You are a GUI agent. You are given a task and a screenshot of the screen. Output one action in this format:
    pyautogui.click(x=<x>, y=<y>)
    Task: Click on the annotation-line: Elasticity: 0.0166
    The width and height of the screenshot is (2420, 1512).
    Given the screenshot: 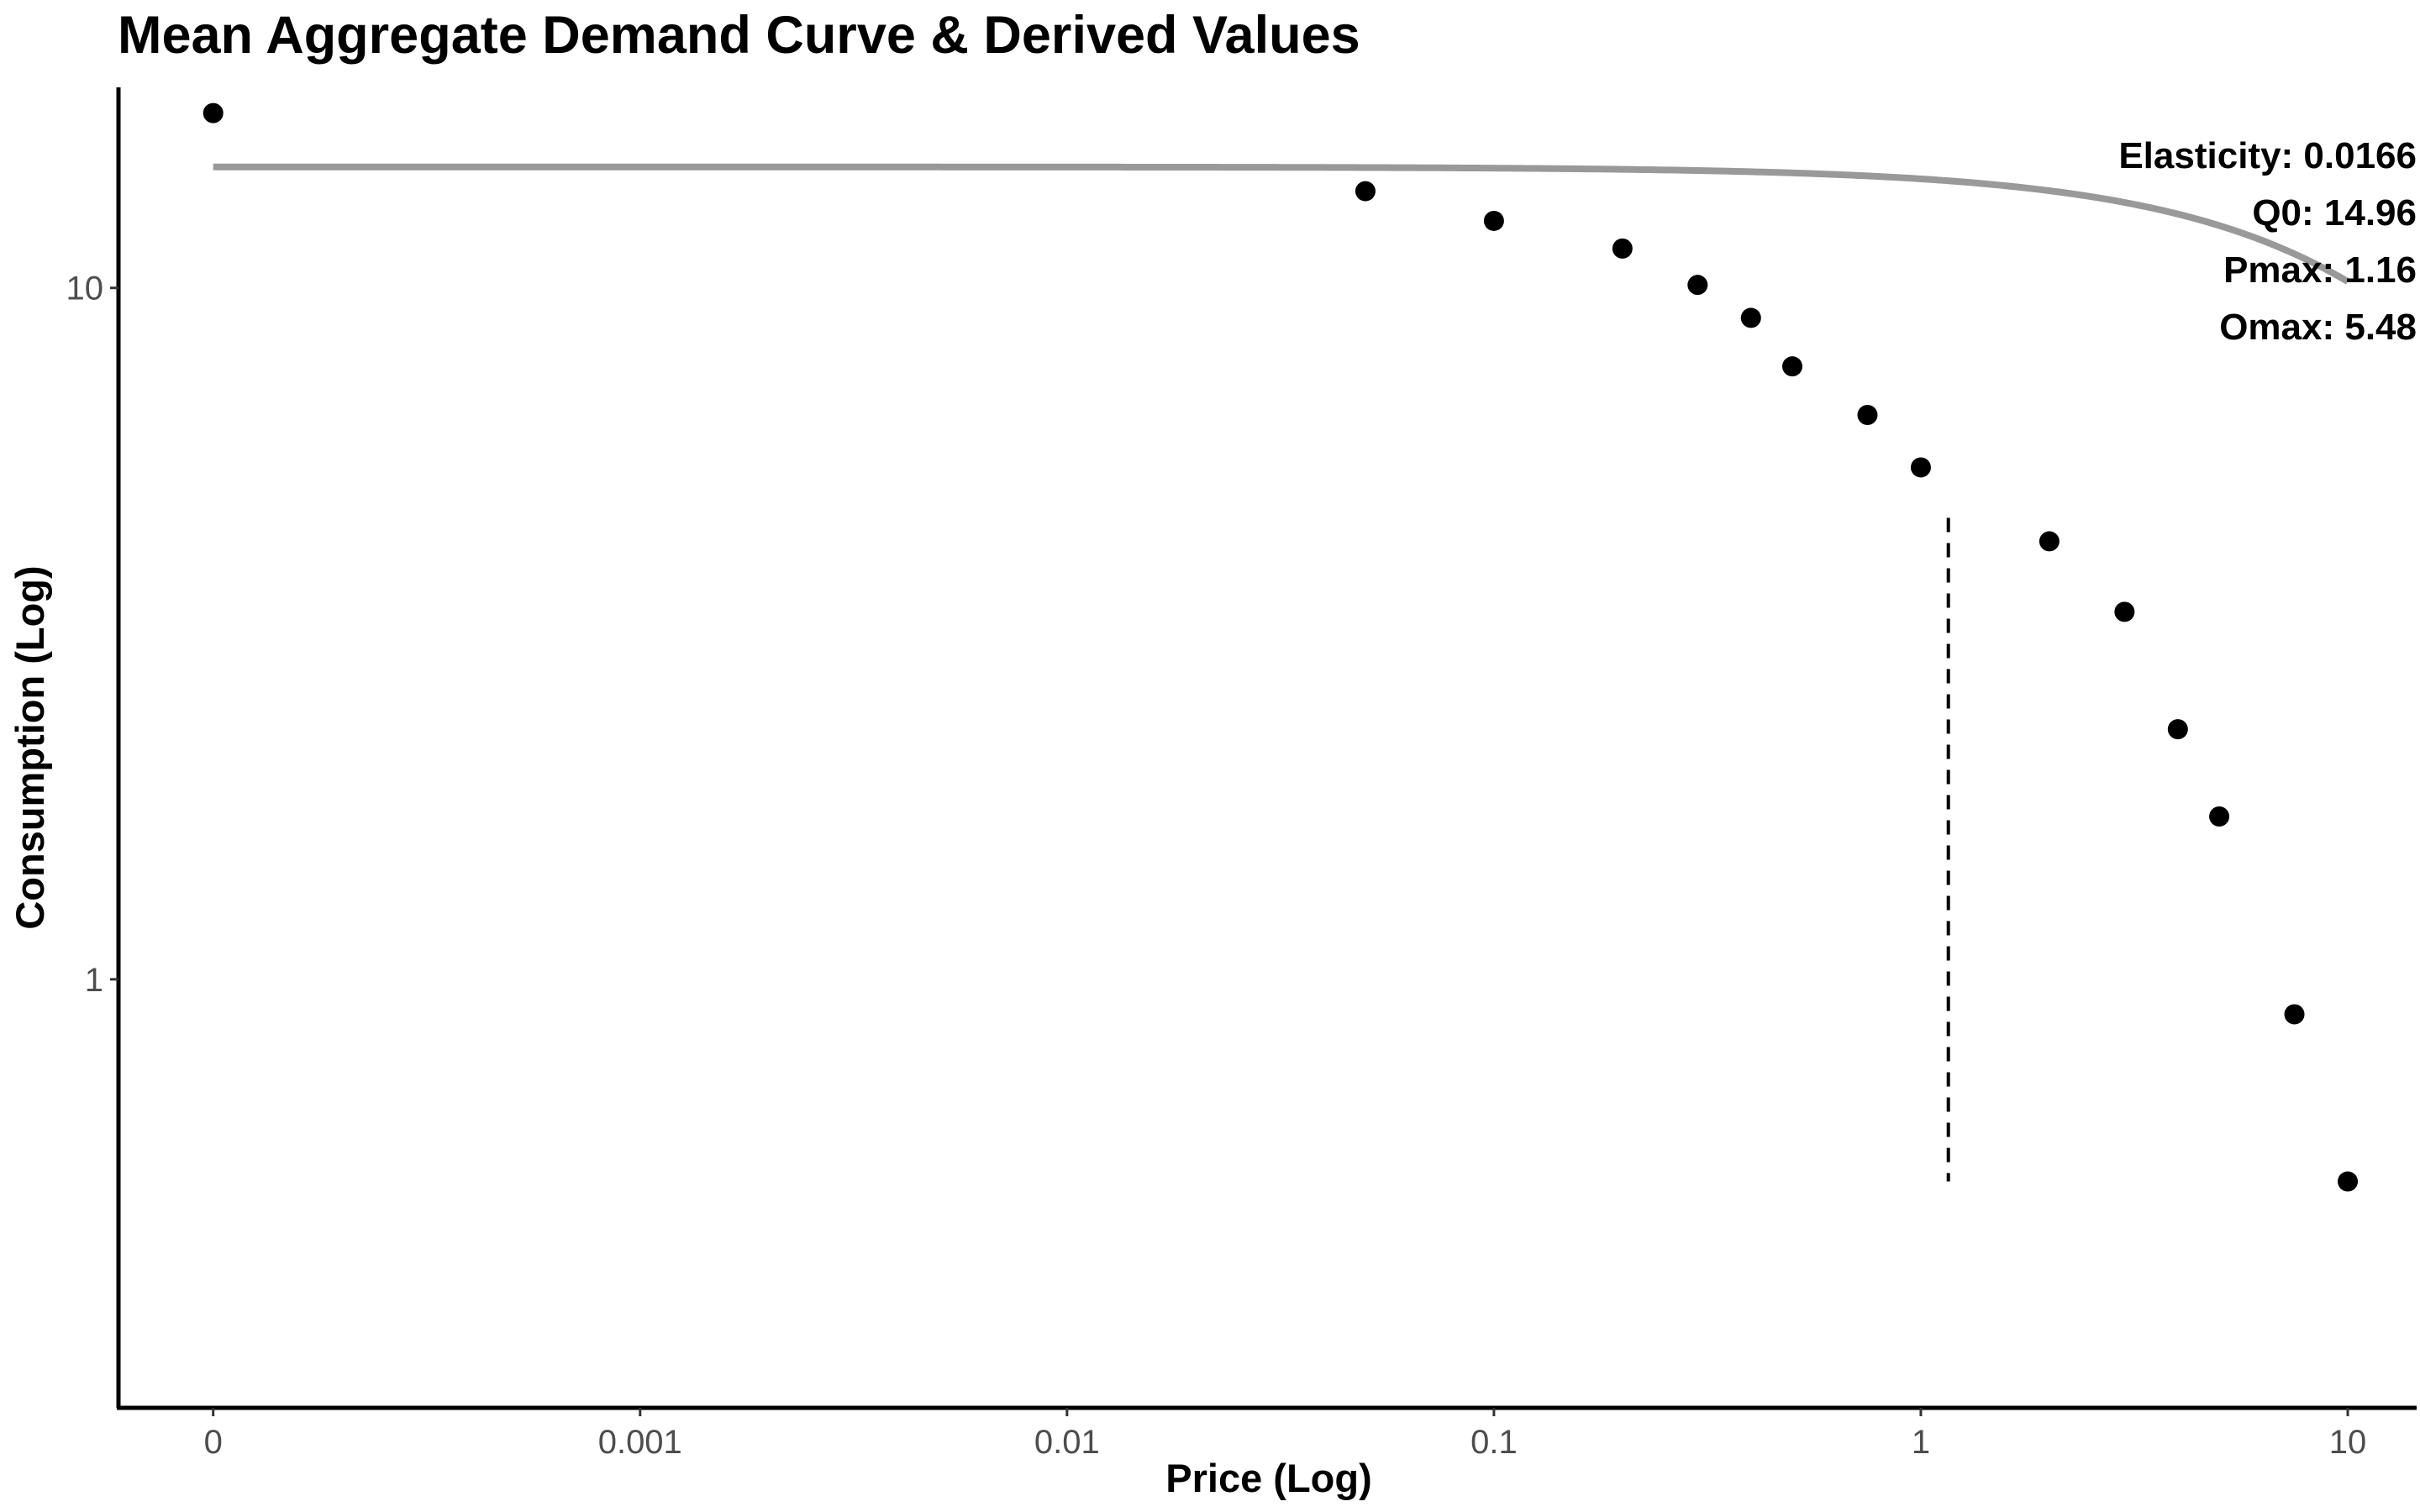 What is the action you would take?
    pyautogui.click(x=2268, y=155)
    